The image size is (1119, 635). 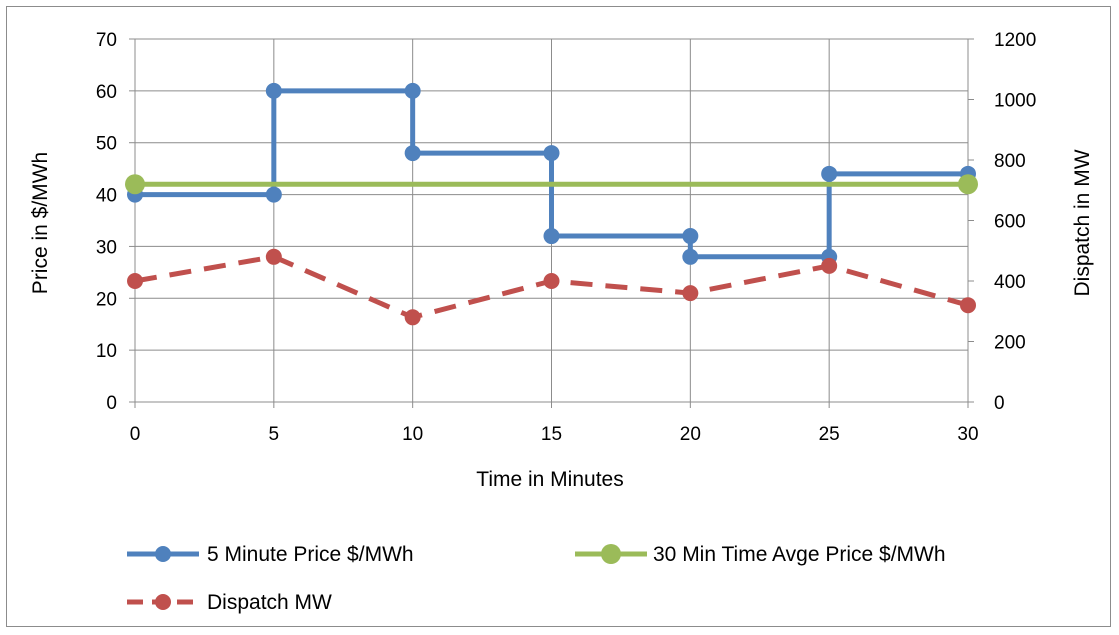 What do you see at coordinates (1010, 222) in the screenshot?
I see `y2-tick-label: 600` at bounding box center [1010, 222].